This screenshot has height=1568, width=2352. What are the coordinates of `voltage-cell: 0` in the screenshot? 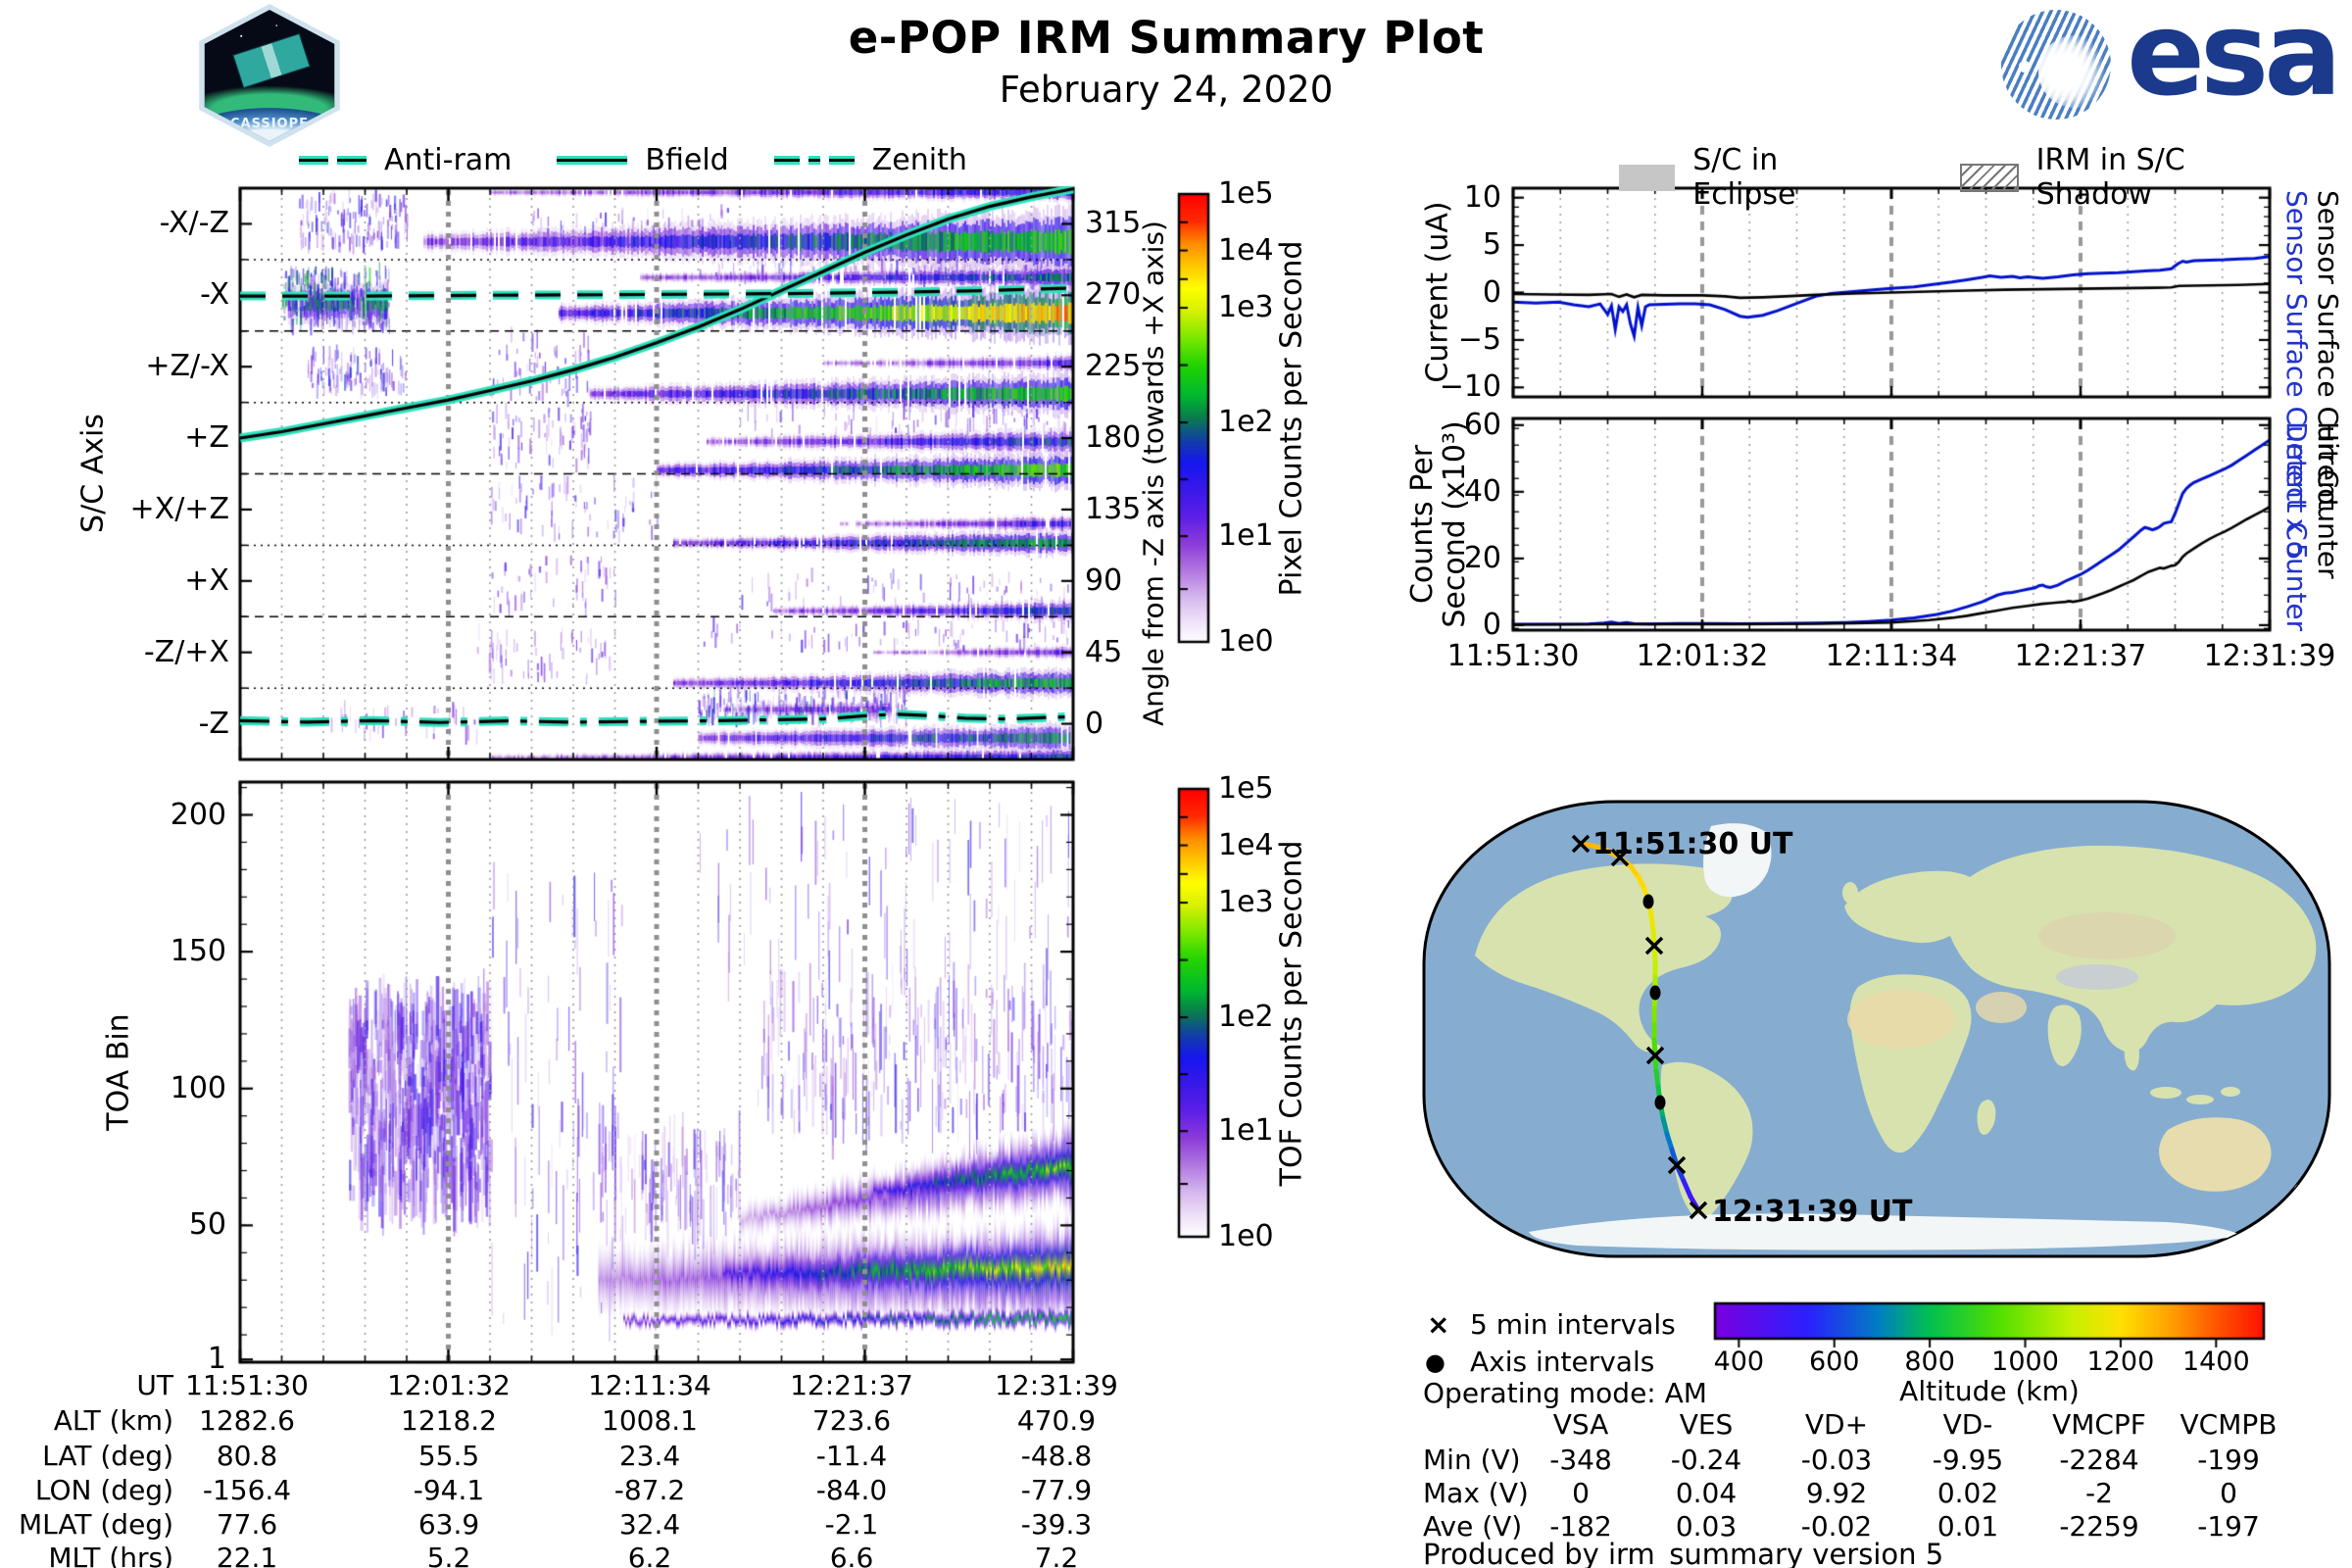 It's located at (2228, 1493).